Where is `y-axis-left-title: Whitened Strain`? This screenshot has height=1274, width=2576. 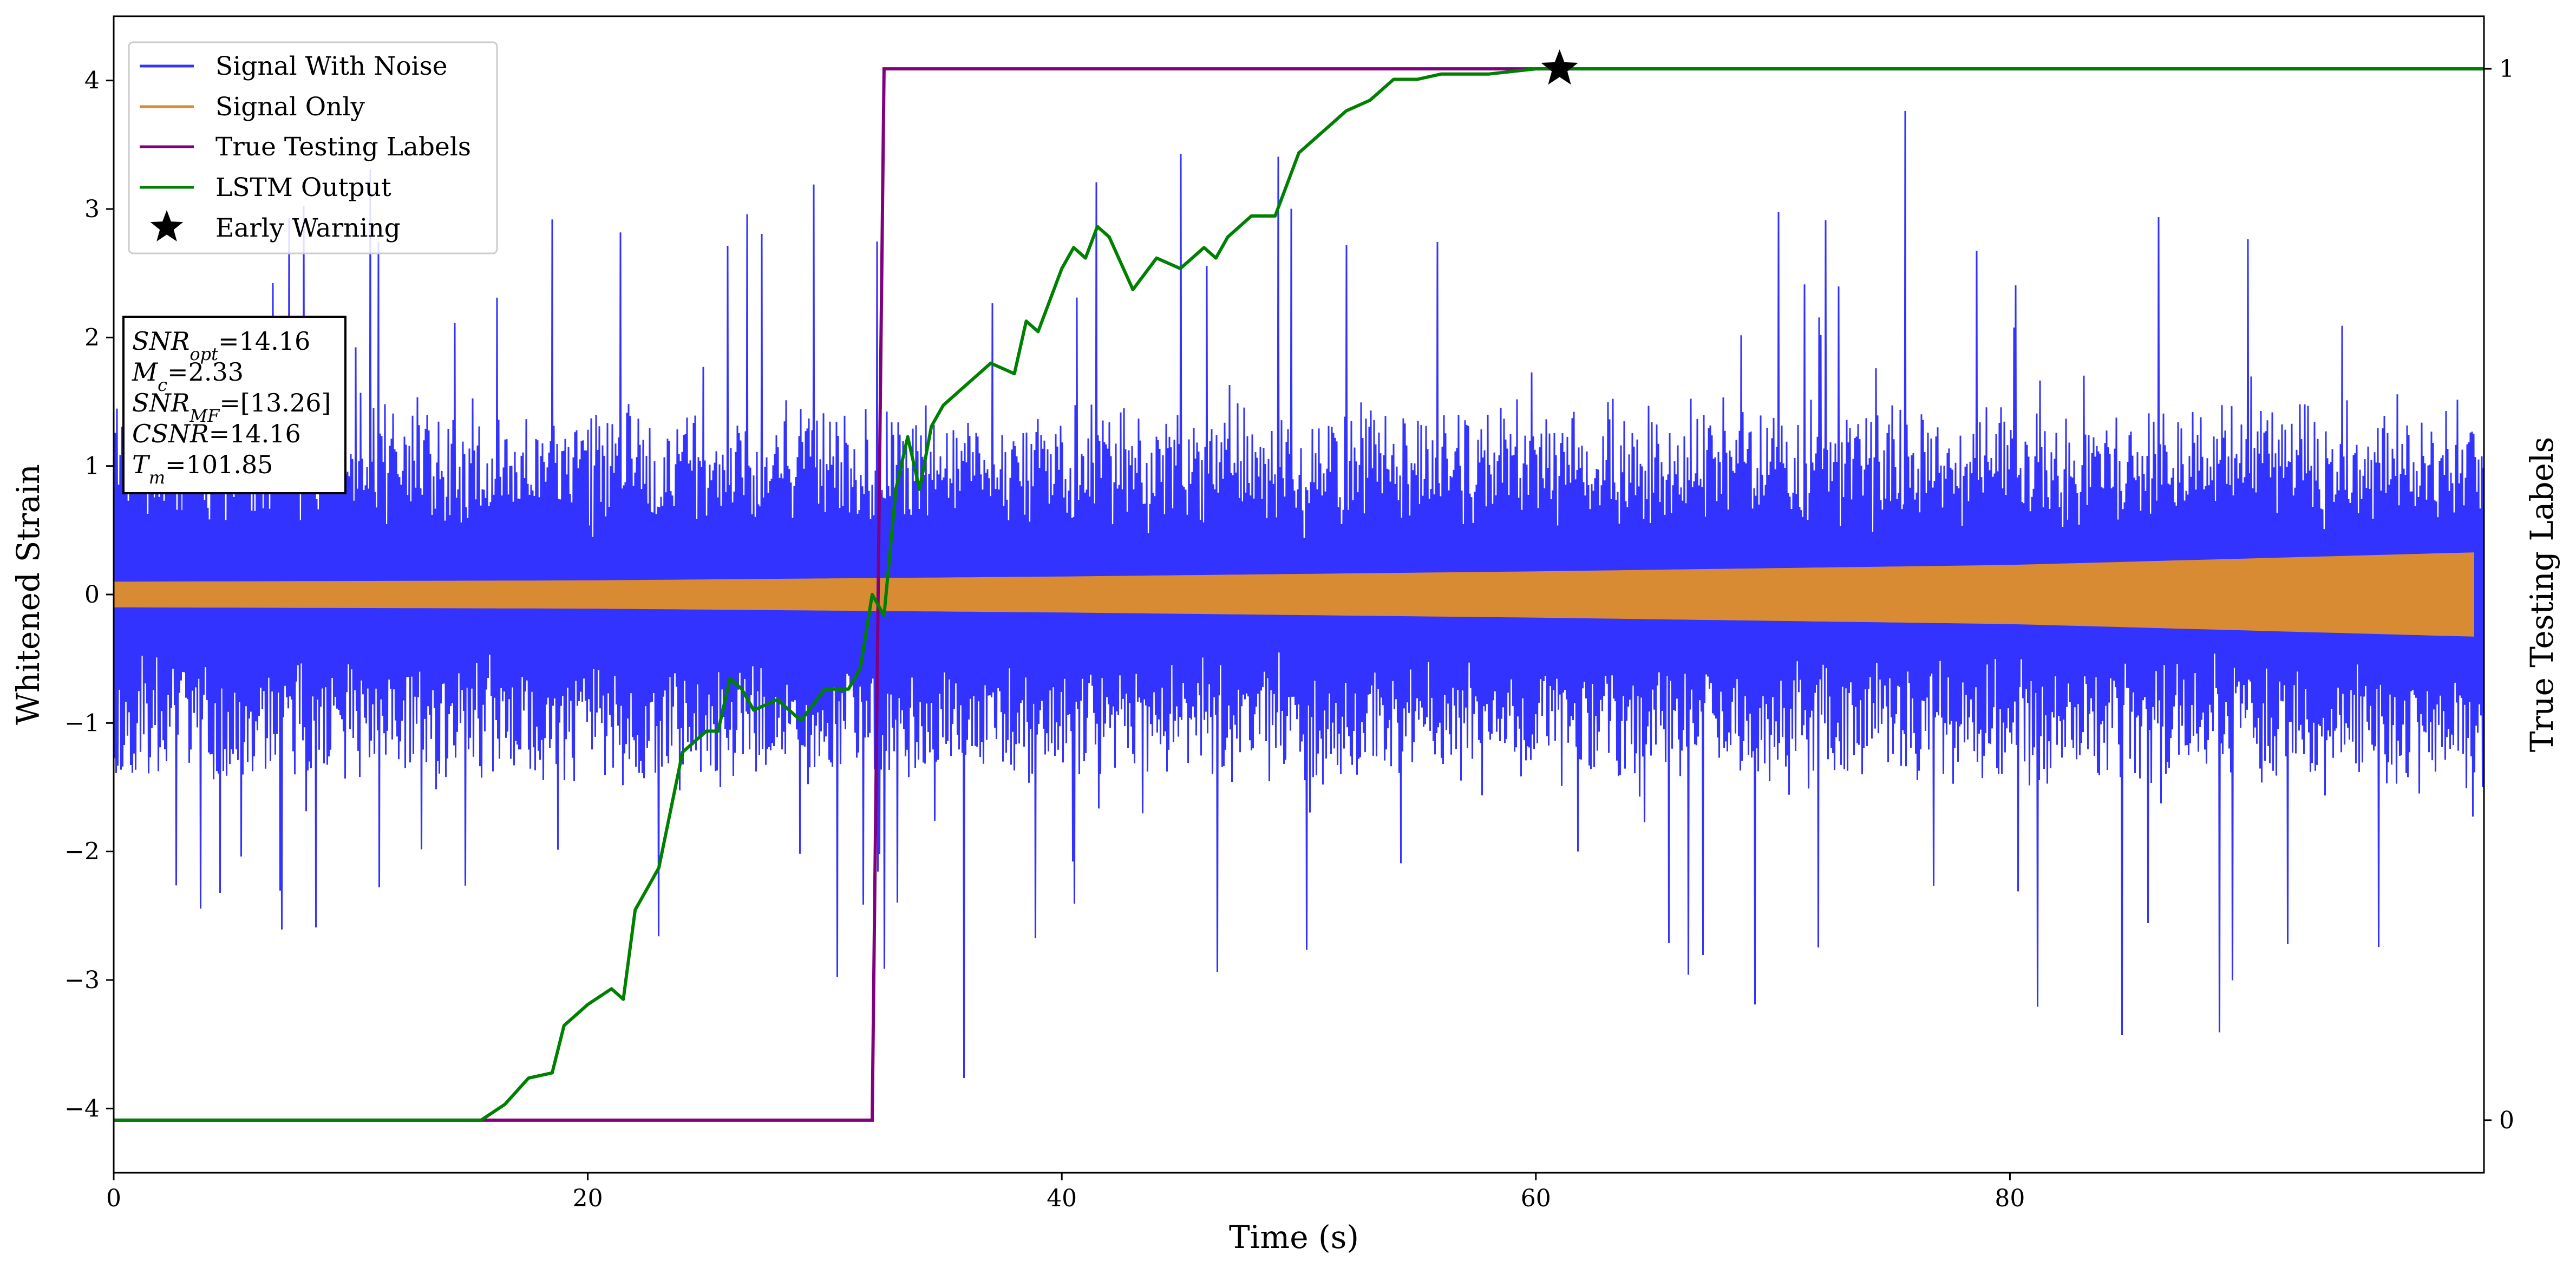 y-axis-left-title: Whitened Strain is located at coordinates (29, 594).